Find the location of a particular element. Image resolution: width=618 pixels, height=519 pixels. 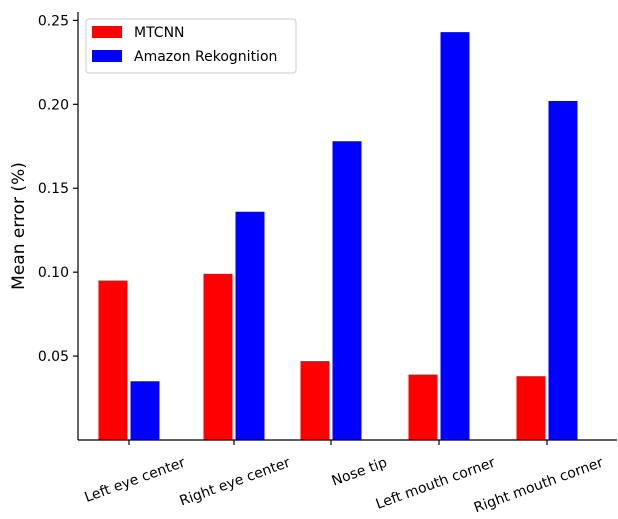

y-tick-label: 0.20 is located at coordinates (53, 105).